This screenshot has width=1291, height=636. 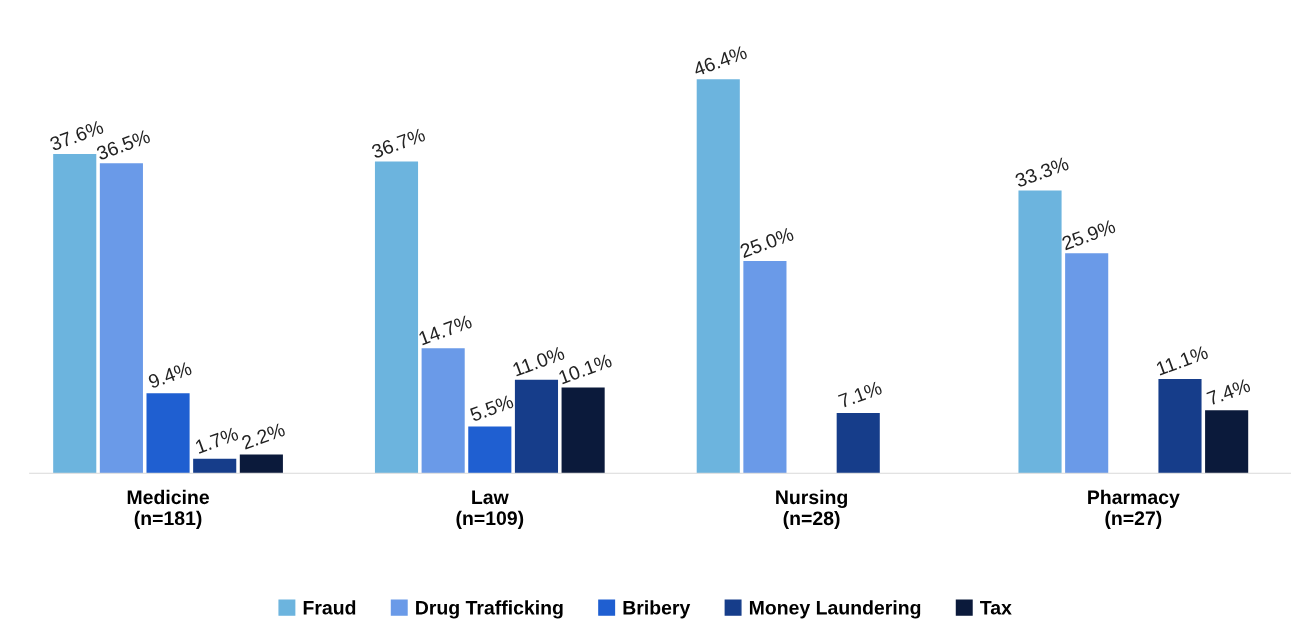 What do you see at coordinates (1182, 360) in the screenshot?
I see `data-label: 11.1%` at bounding box center [1182, 360].